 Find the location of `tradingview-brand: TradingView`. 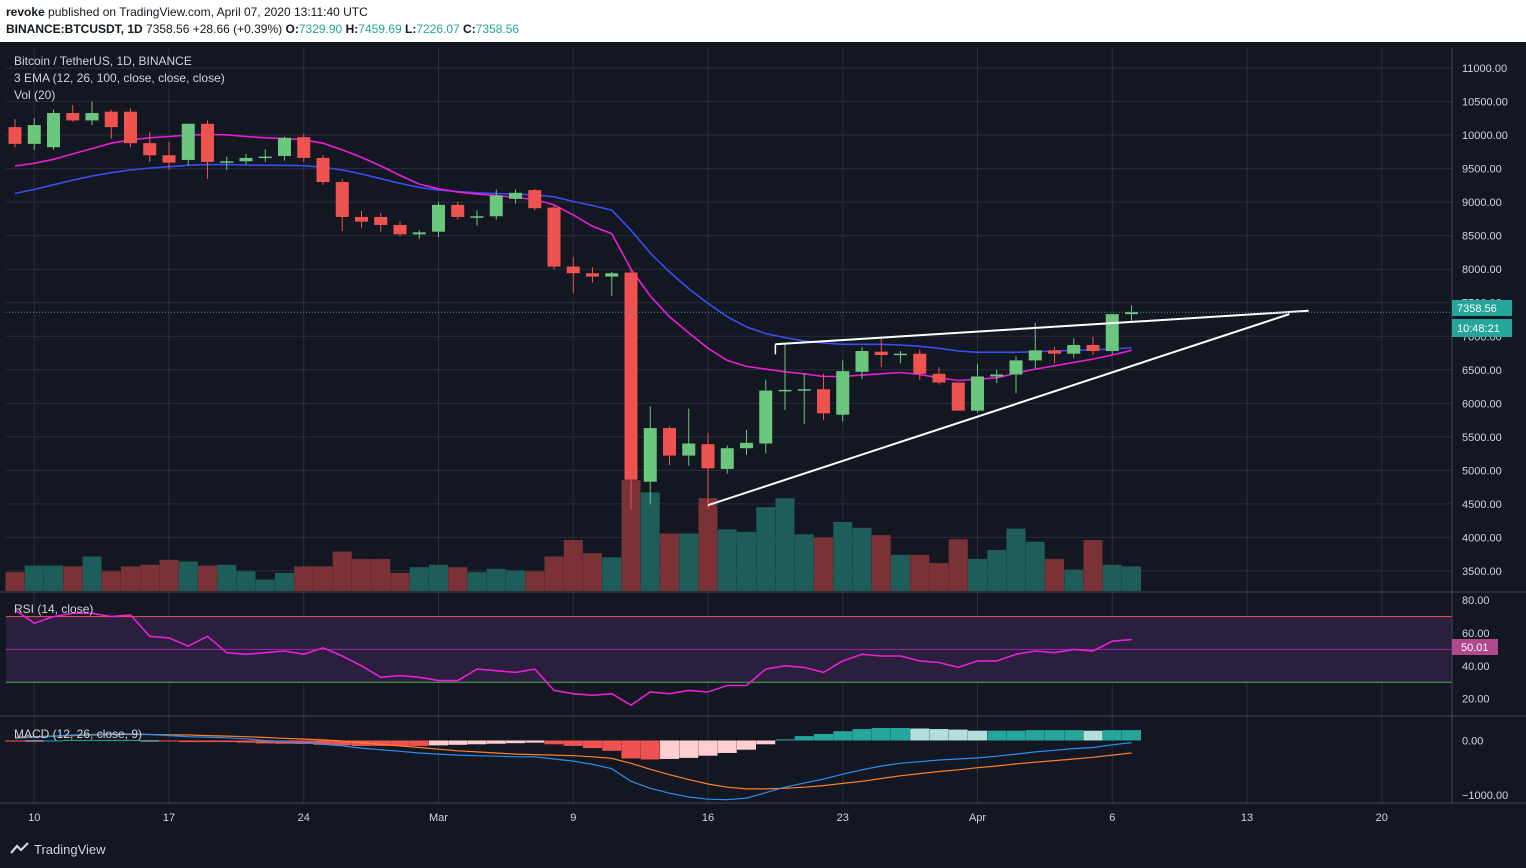

tradingview-brand: TradingView is located at coordinates (70, 849).